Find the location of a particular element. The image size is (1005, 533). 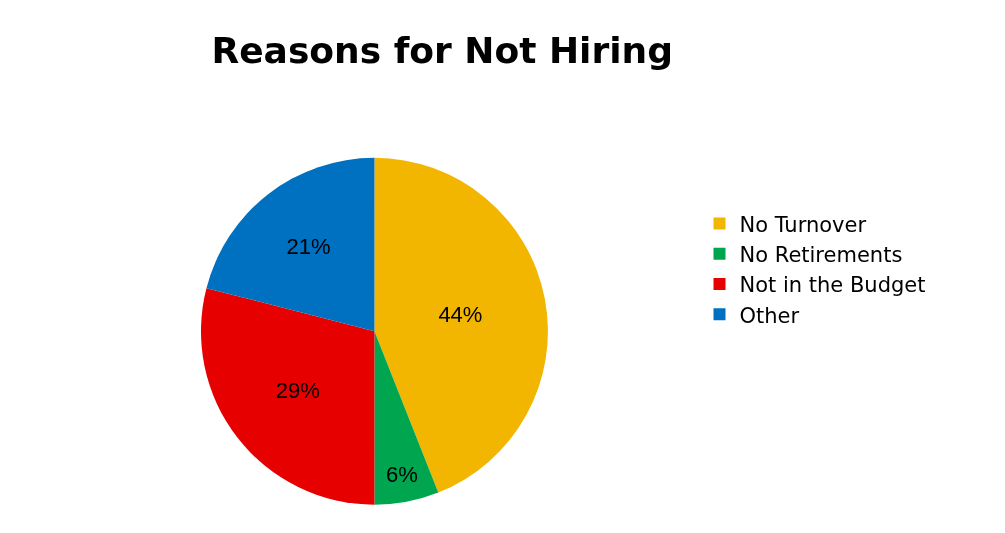

legend-label: Not in the Budget is located at coordinates (832, 285).